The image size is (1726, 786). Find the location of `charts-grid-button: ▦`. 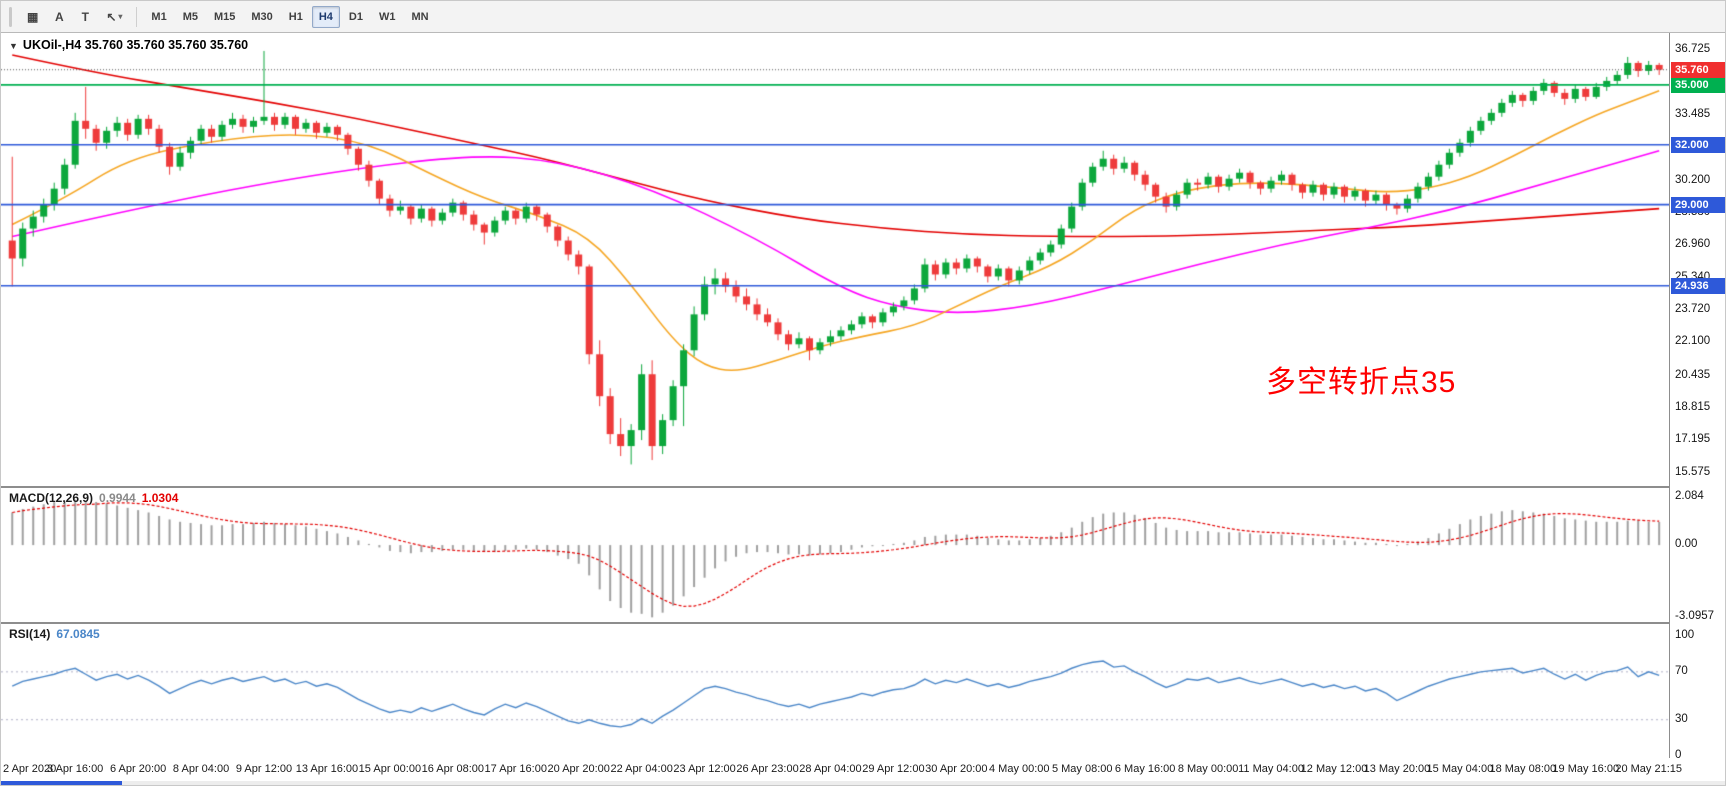

charts-grid-button: ▦ is located at coordinates (32, 17).